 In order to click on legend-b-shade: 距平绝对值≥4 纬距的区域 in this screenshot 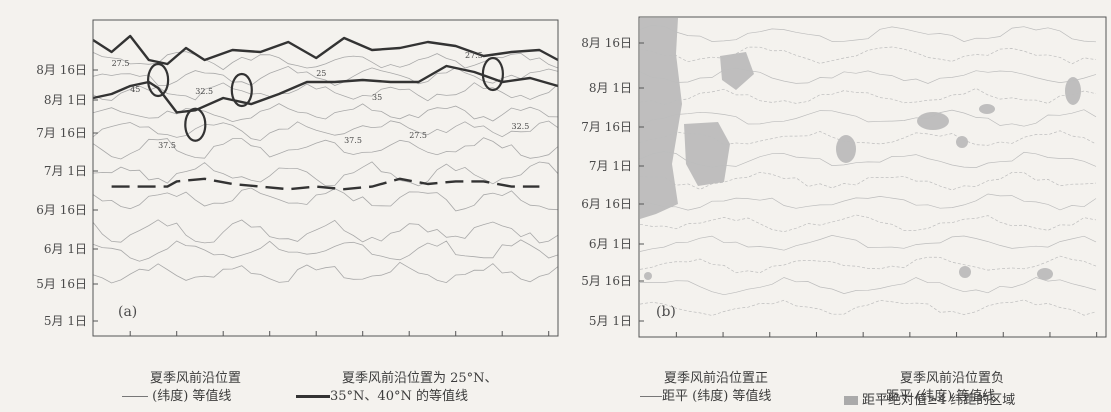, I will do `click(929, 401)`.